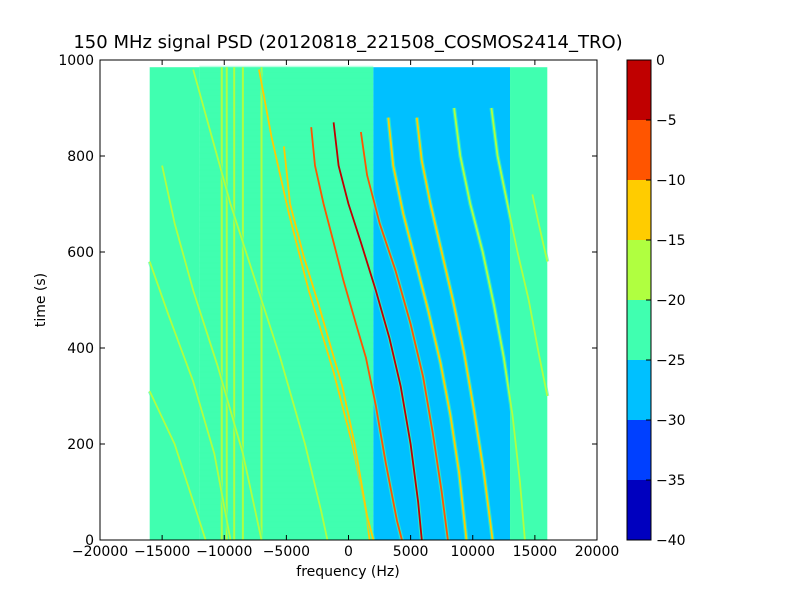  What do you see at coordinates (666, 121) in the screenshot?
I see `colorbar-tick-label: −5` at bounding box center [666, 121].